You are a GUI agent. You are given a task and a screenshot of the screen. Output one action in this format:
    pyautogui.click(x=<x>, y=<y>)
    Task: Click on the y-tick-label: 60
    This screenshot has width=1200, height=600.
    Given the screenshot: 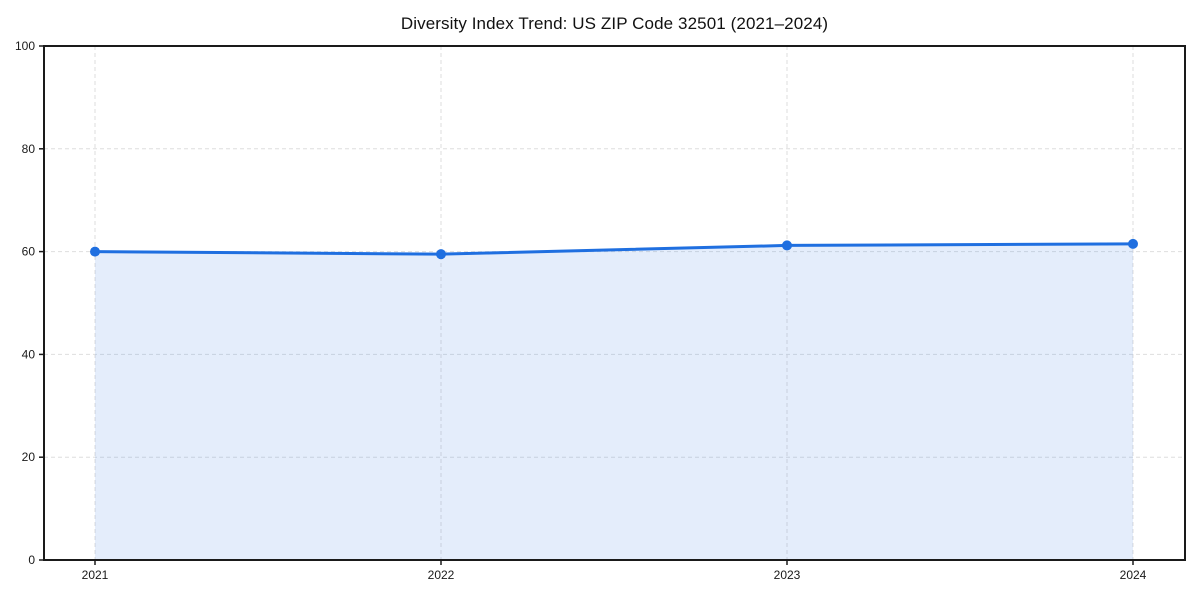 What is the action you would take?
    pyautogui.click(x=29, y=252)
    